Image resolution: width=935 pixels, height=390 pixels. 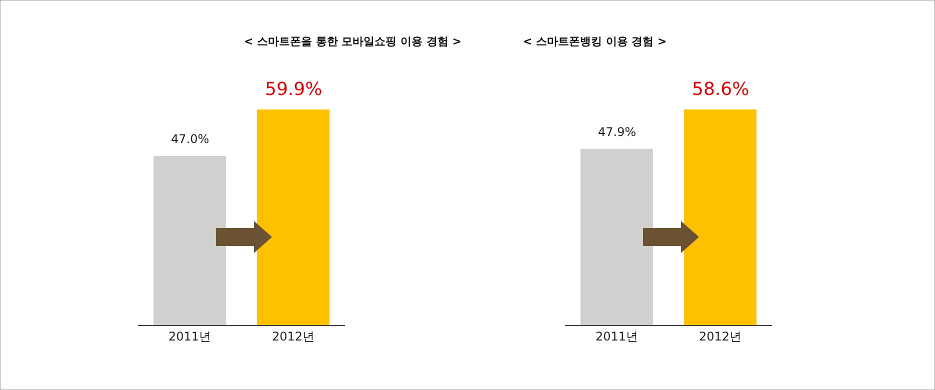 What do you see at coordinates (617, 132) in the screenshot?
I see `data-label: 47.9%` at bounding box center [617, 132].